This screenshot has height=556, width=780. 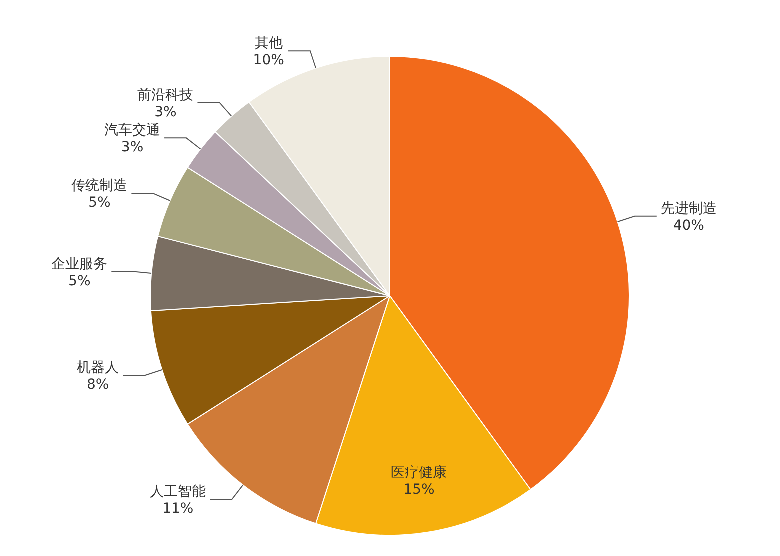 What do you see at coordinates (688, 208) in the screenshot?
I see `slice-label: 先进制造` at bounding box center [688, 208].